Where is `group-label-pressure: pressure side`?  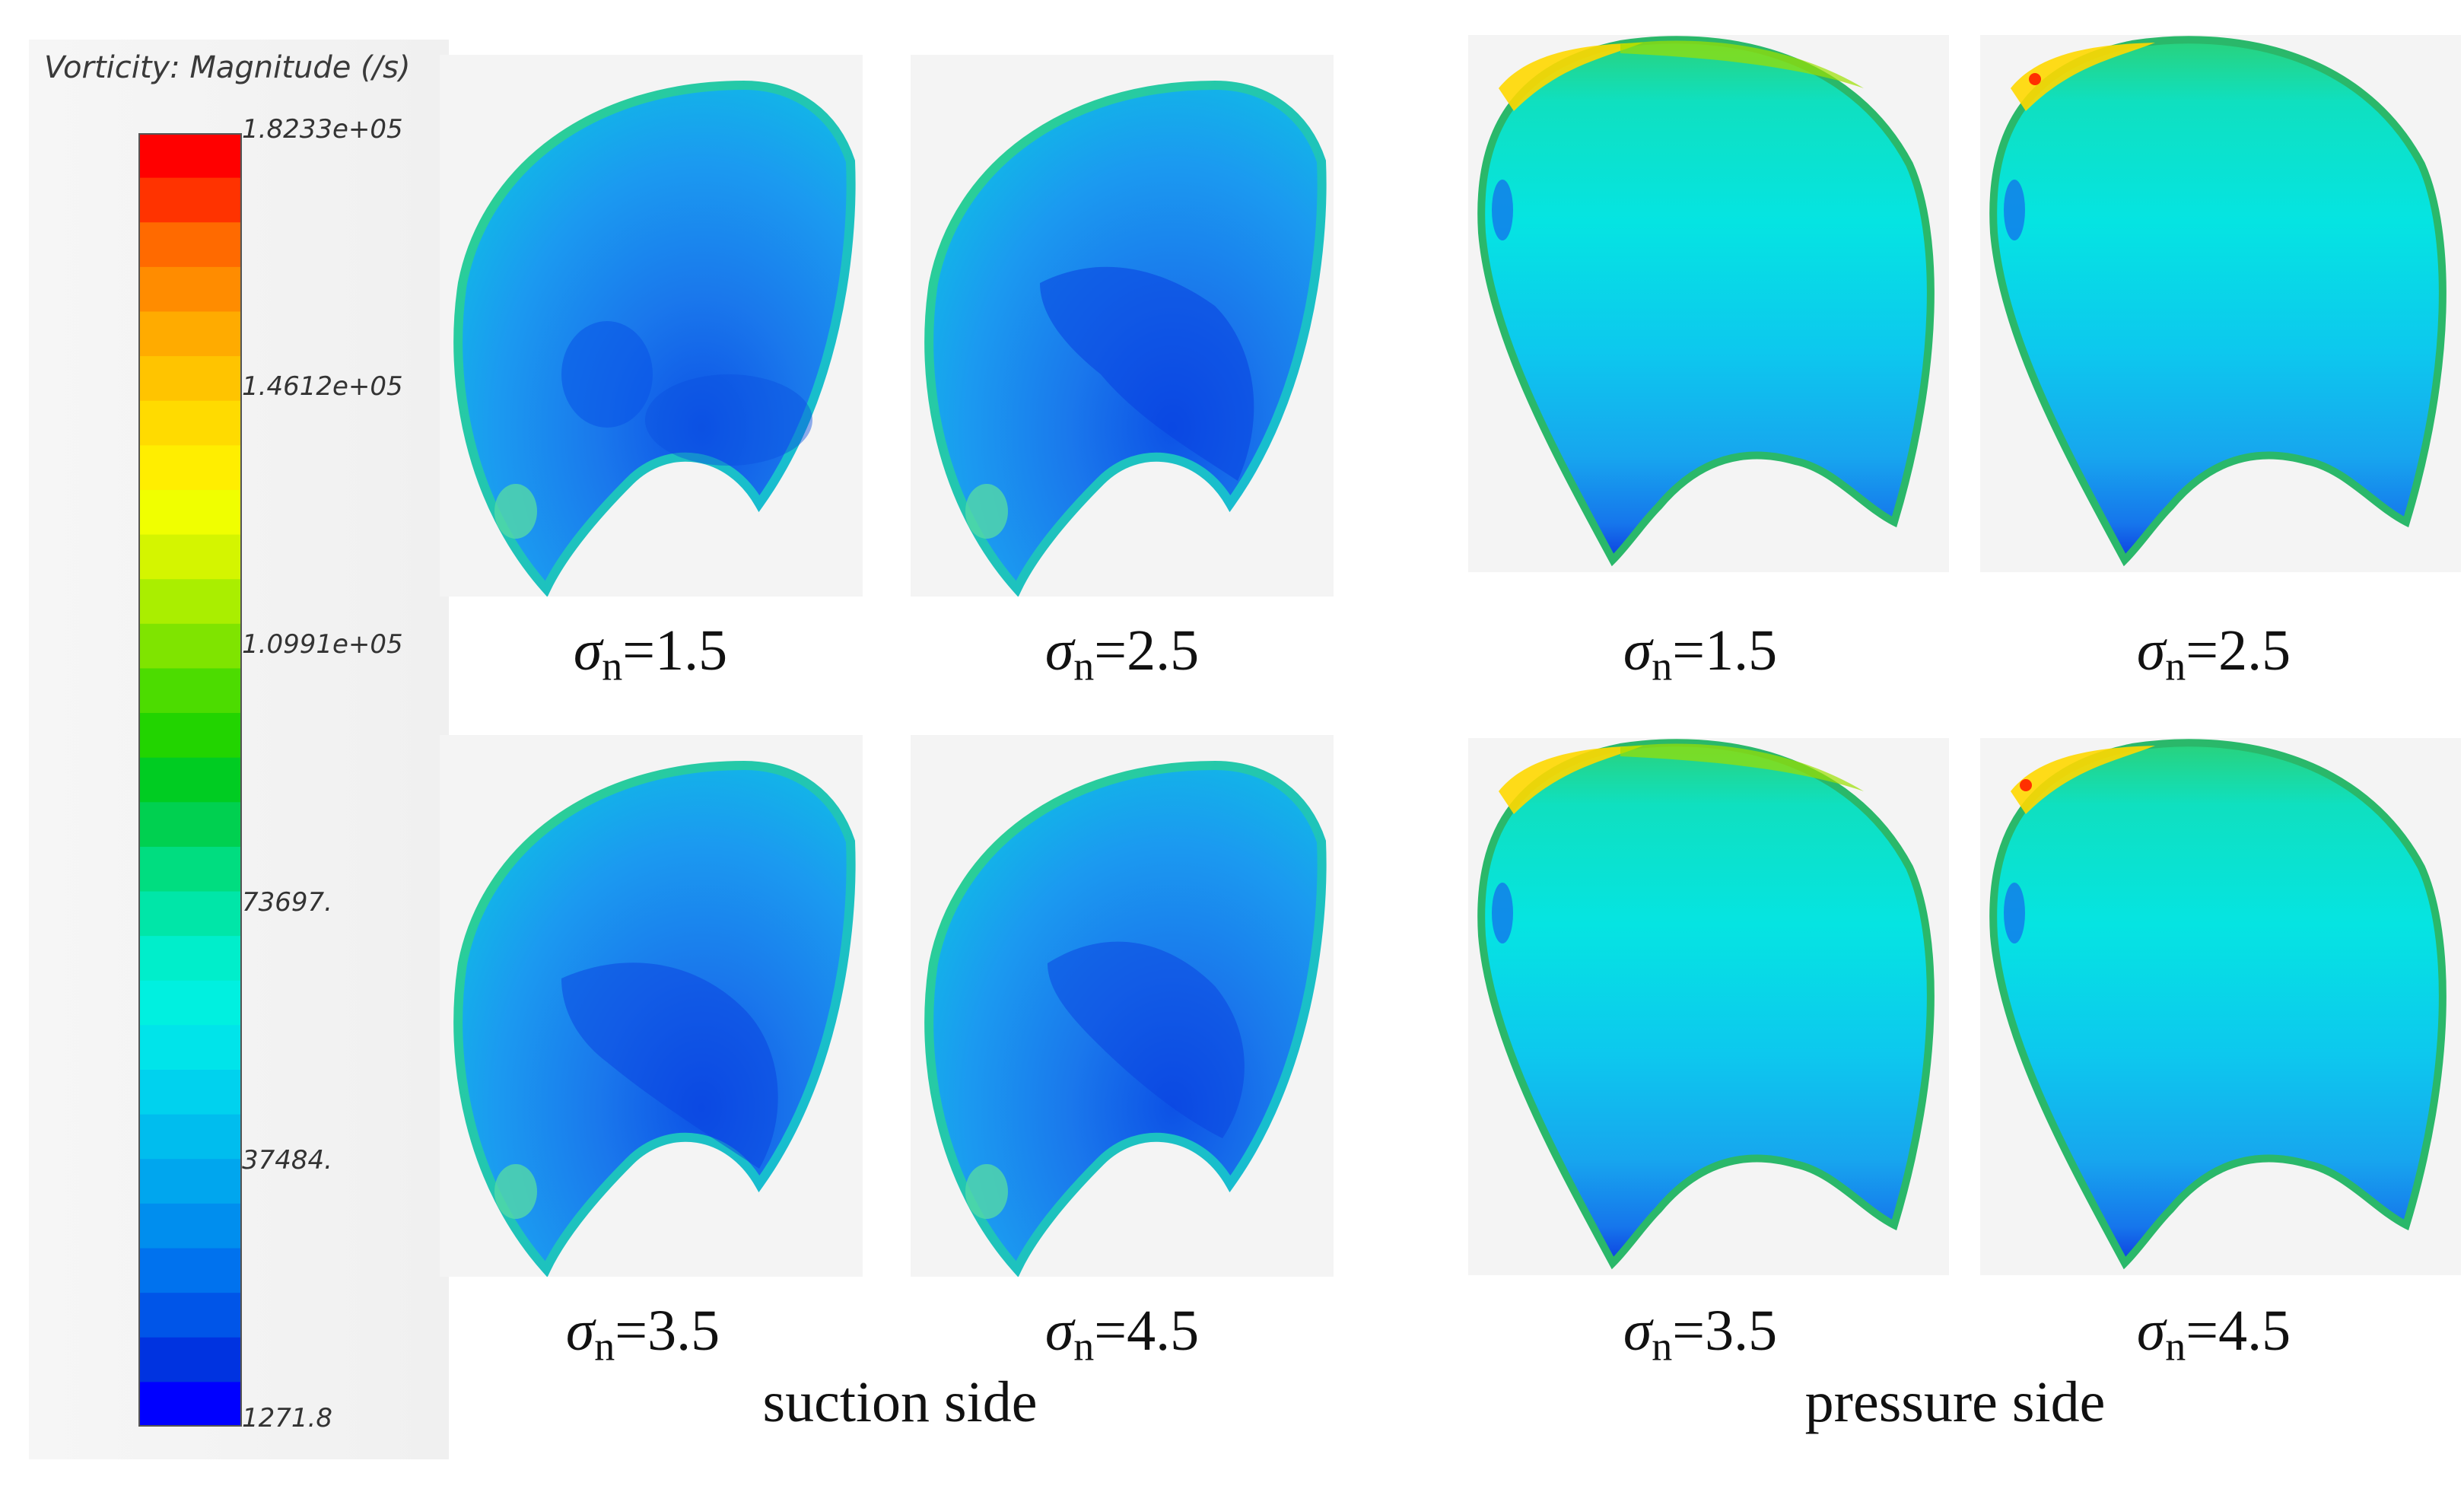
group-label-pressure: pressure side is located at coordinates (1955, 1402).